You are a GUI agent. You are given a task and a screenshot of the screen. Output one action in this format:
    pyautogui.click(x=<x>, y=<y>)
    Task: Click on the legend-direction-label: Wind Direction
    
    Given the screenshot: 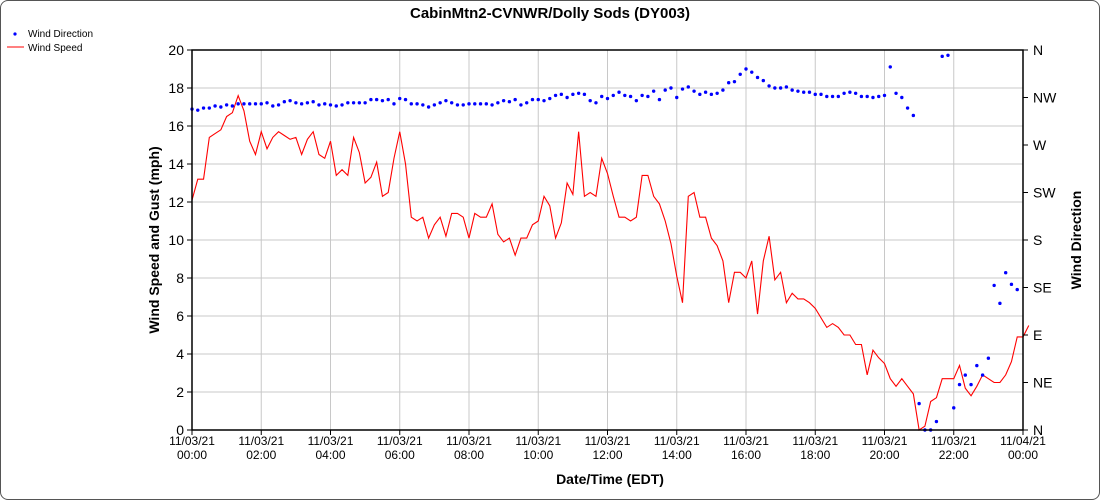 What is the action you would take?
    pyautogui.click(x=60, y=34)
    